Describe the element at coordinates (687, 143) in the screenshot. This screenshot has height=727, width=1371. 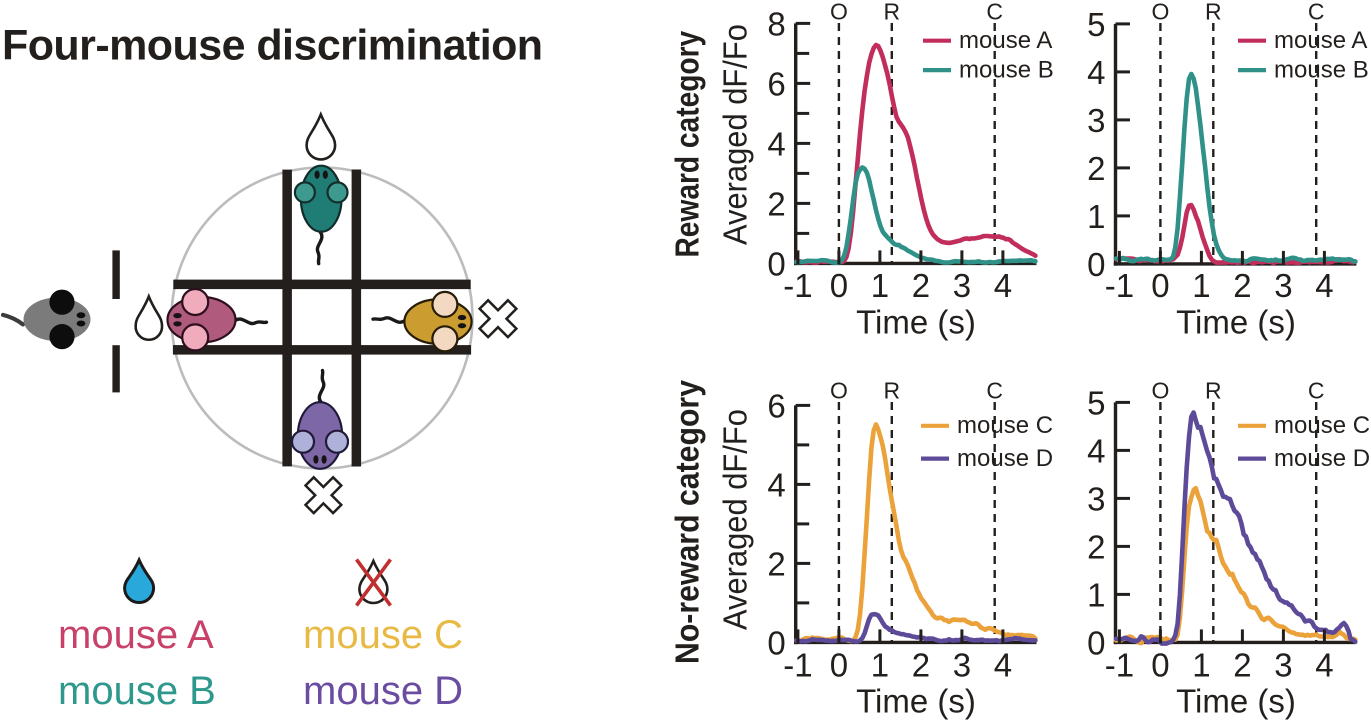
I see `svg-text: Reward category` at that location.